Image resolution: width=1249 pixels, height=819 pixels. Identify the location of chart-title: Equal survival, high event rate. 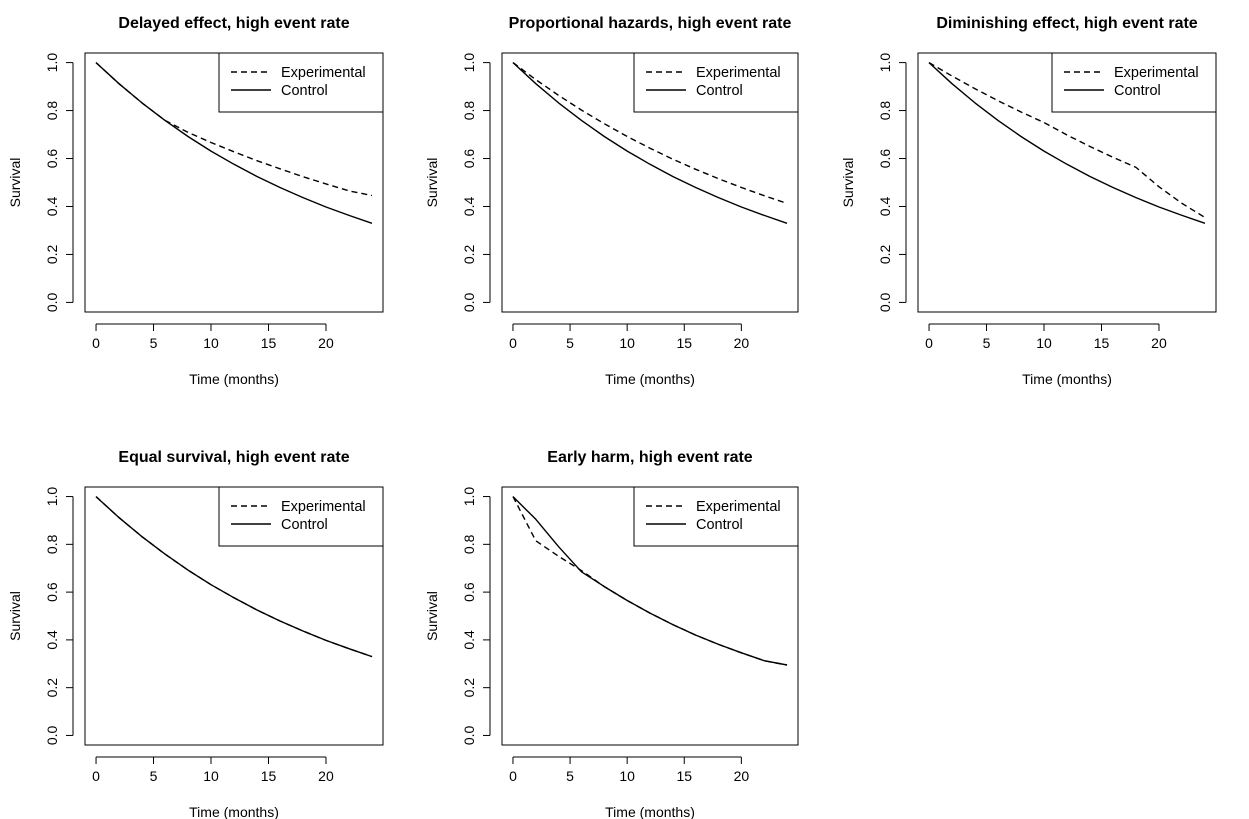
(233, 457).